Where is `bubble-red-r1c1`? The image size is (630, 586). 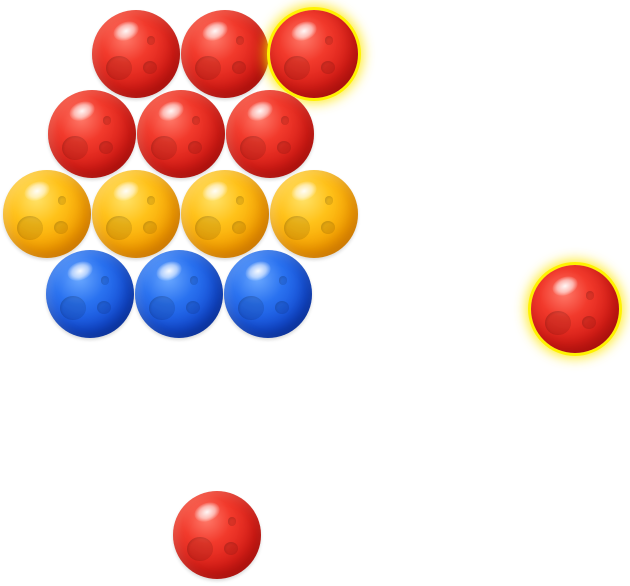
bubble-red-r1c1 is located at coordinates (136, 54).